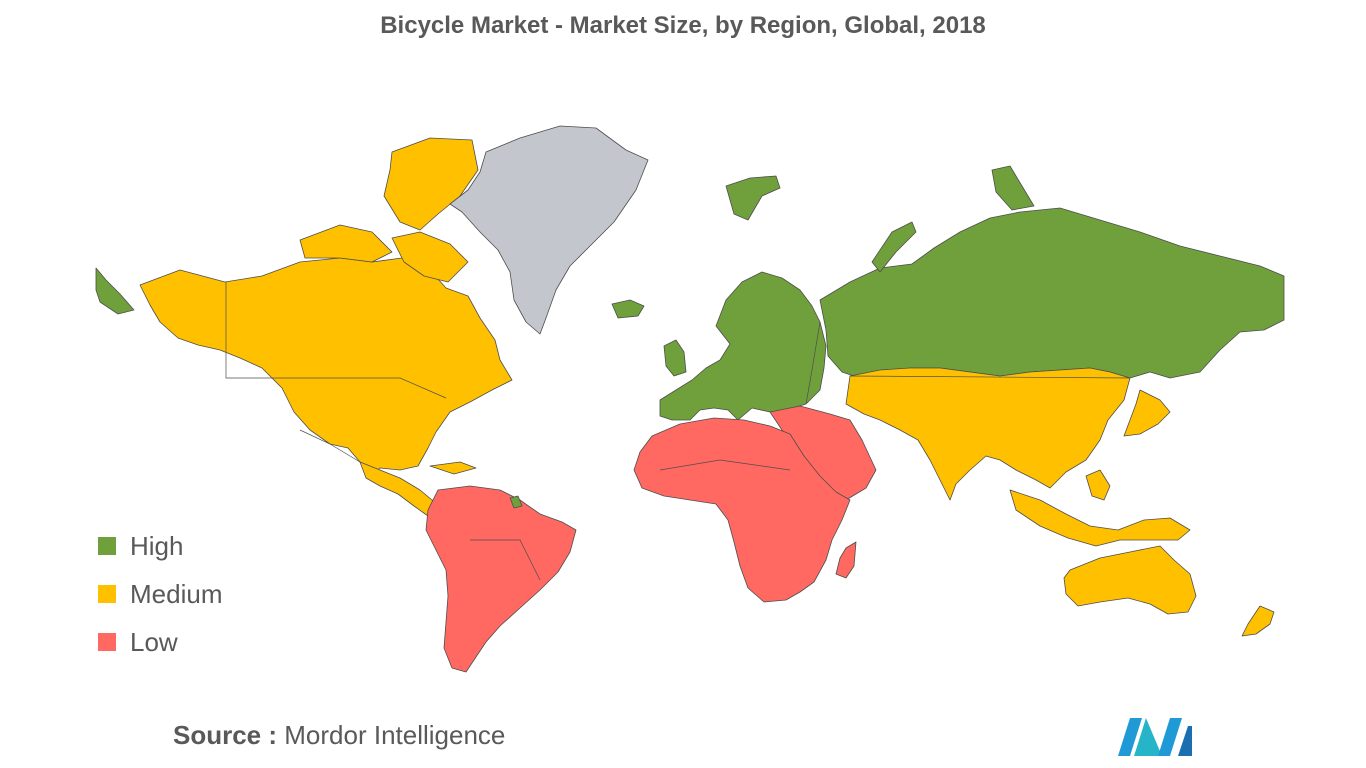 The width and height of the screenshot is (1366, 768). Describe the element at coordinates (742, 510) in the screenshot. I see `region-africa` at that location.